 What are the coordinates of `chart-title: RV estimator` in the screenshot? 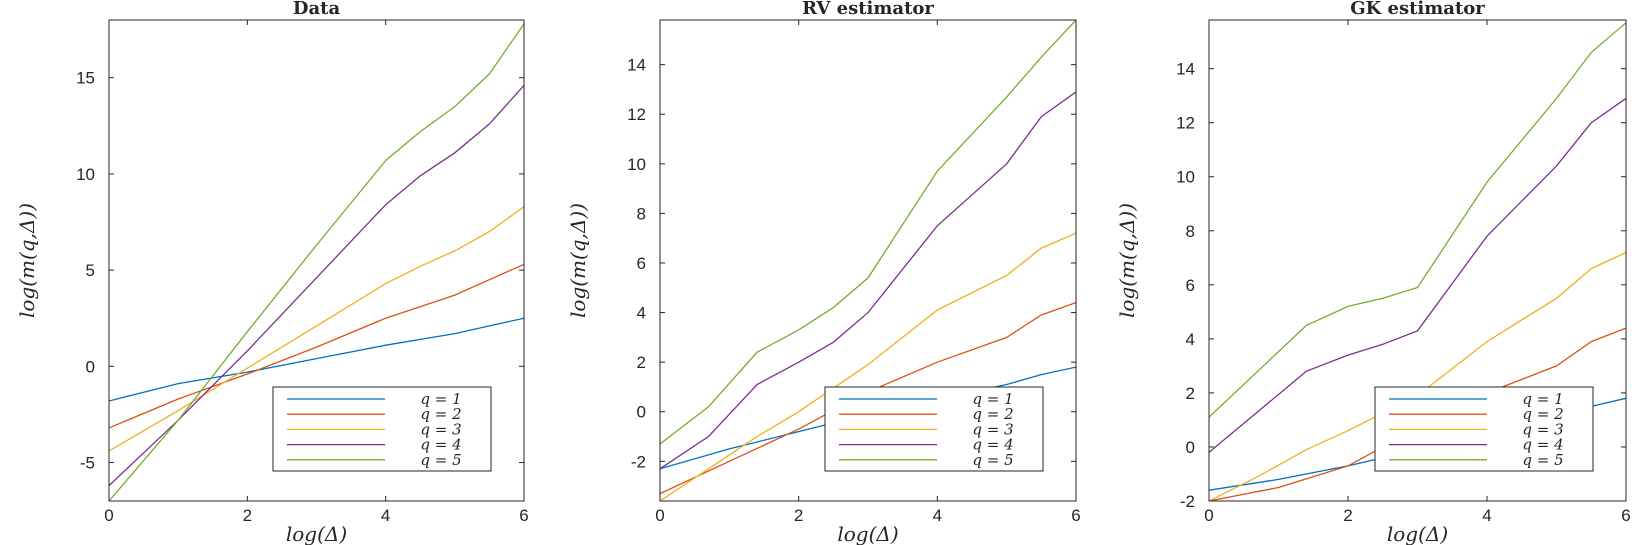 It's located at (868, 9).